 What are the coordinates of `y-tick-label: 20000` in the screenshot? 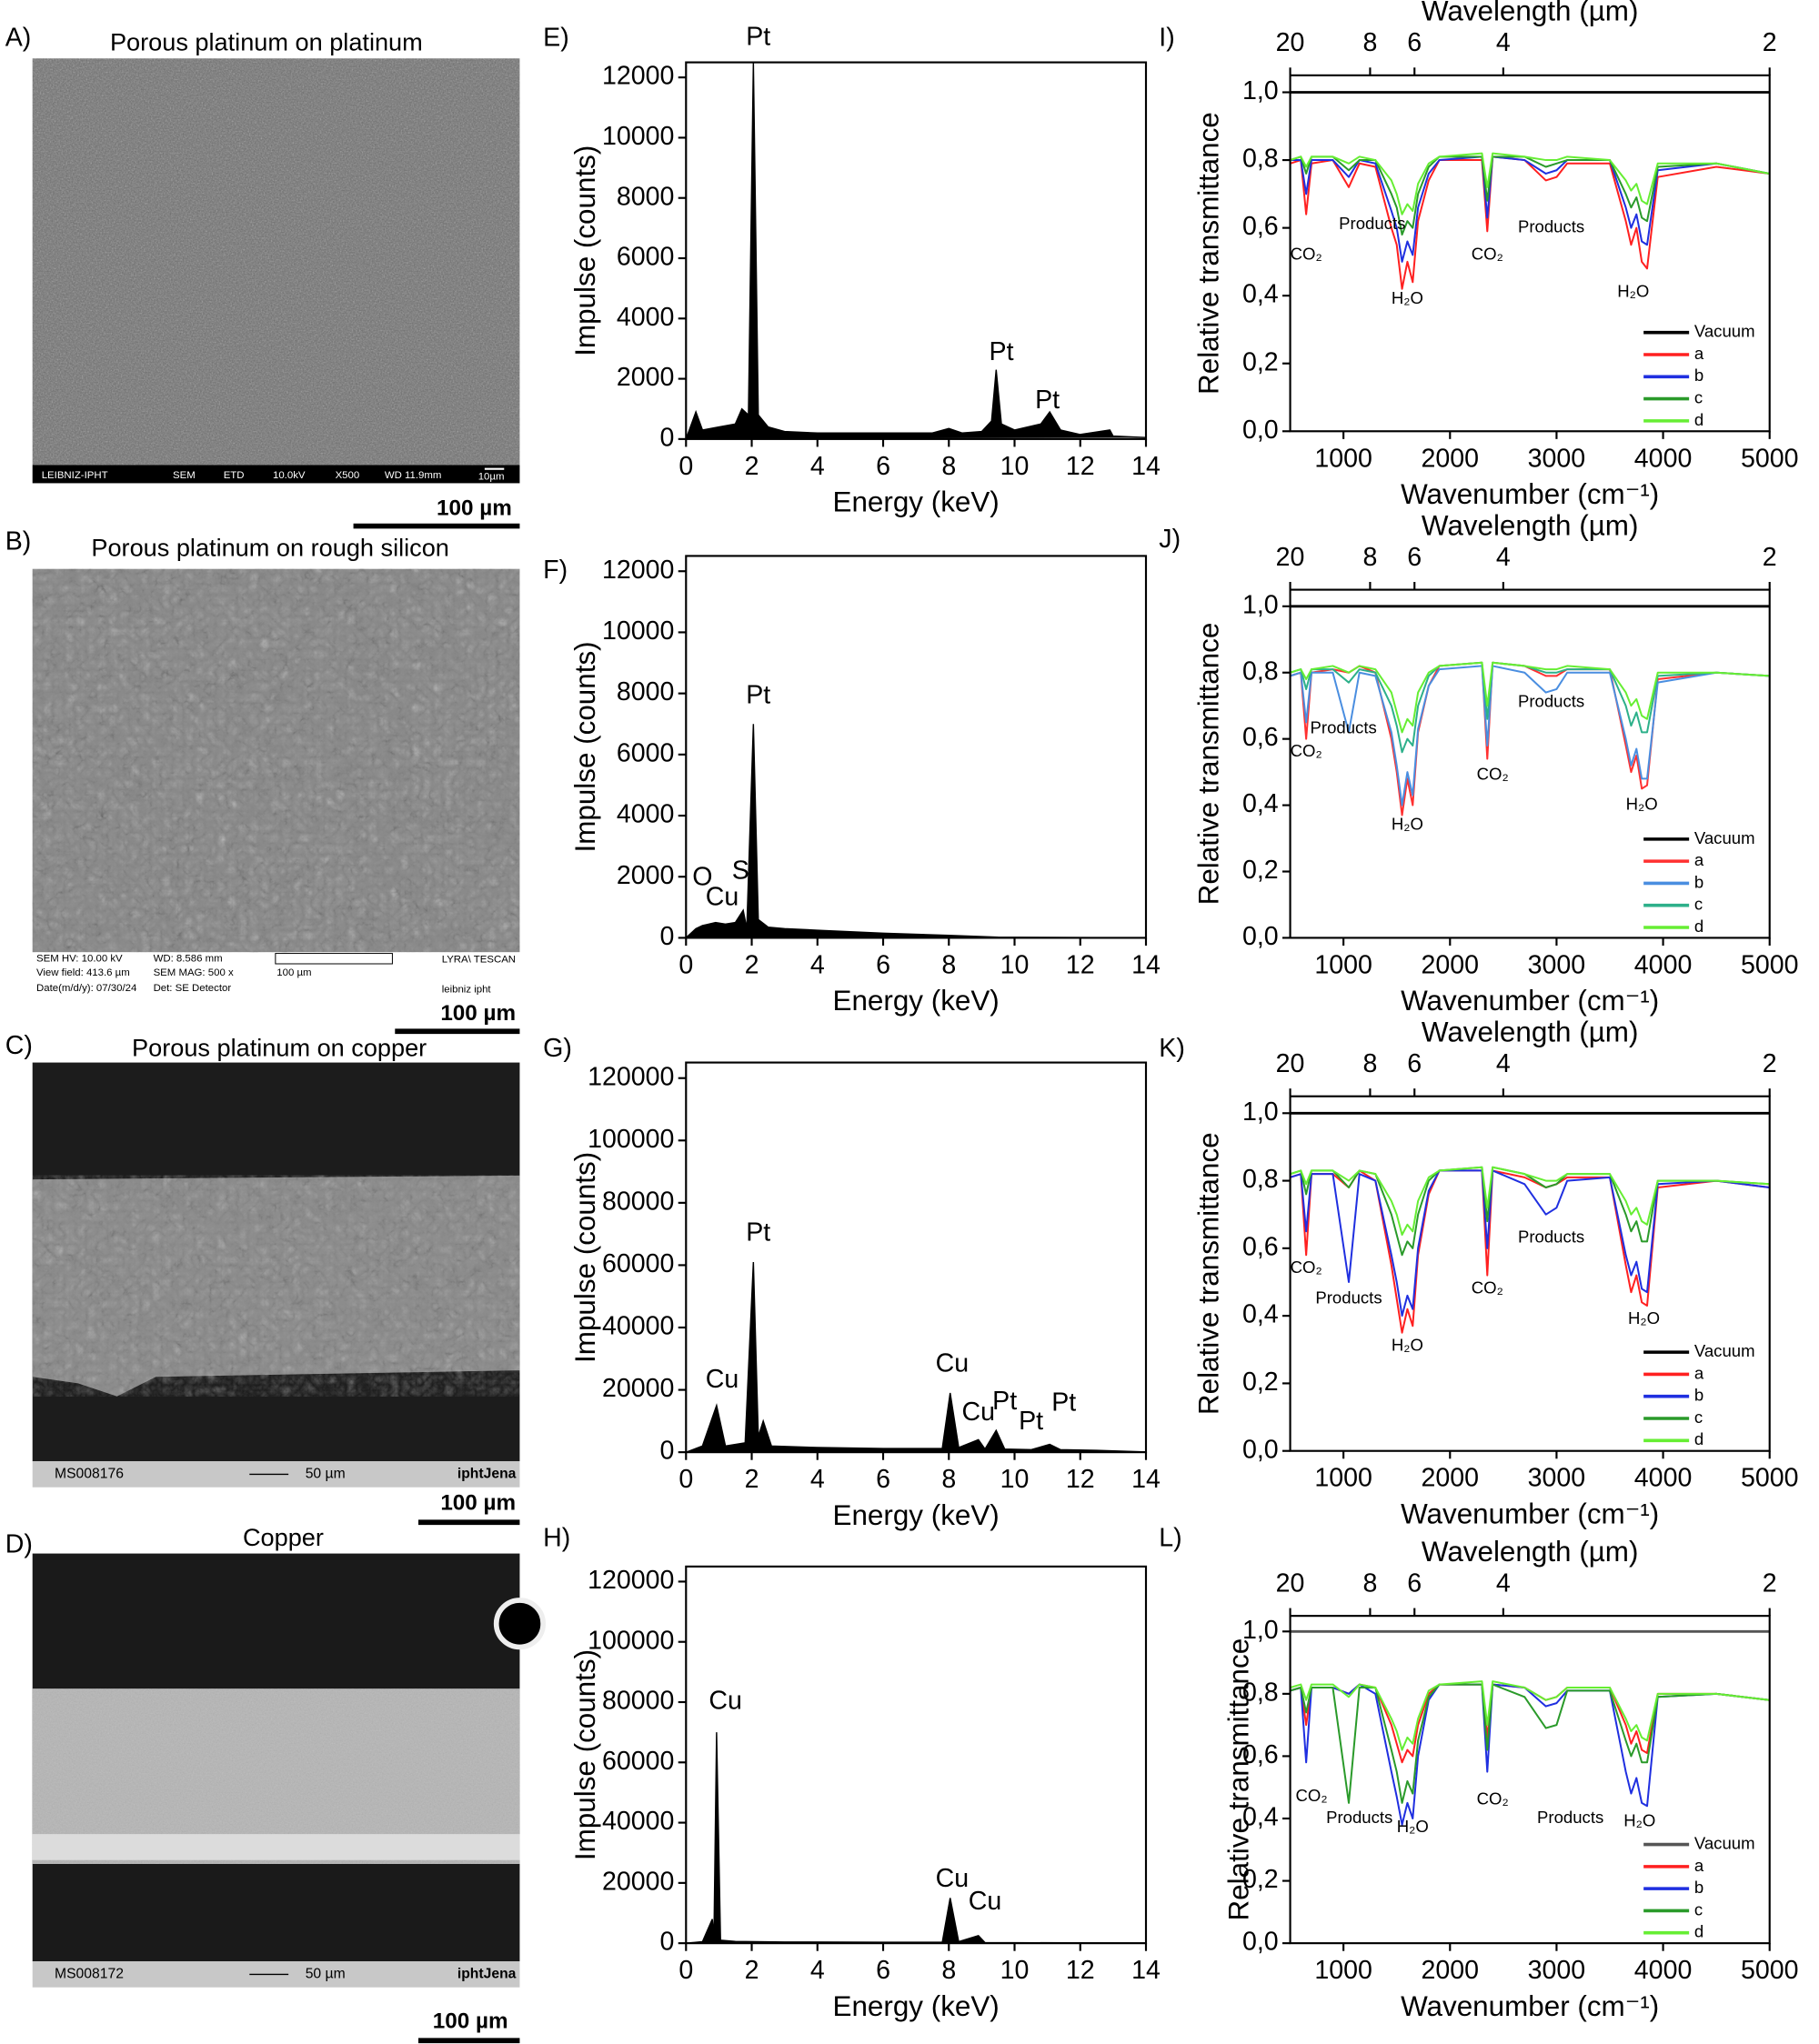 It's located at (638, 1388).